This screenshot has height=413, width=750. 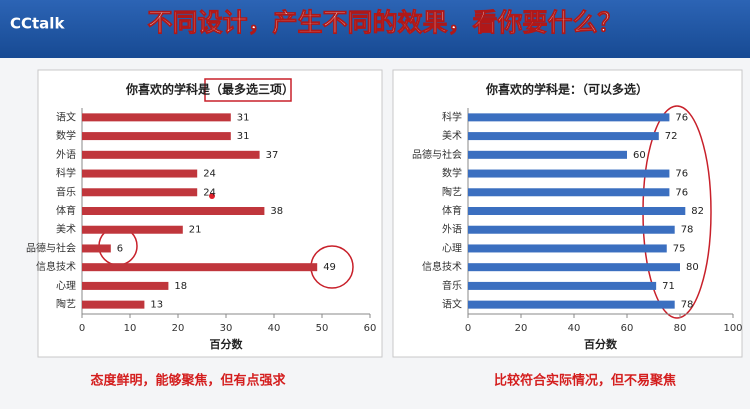 I want to click on x-tick-label: 10, so click(x=130, y=328).